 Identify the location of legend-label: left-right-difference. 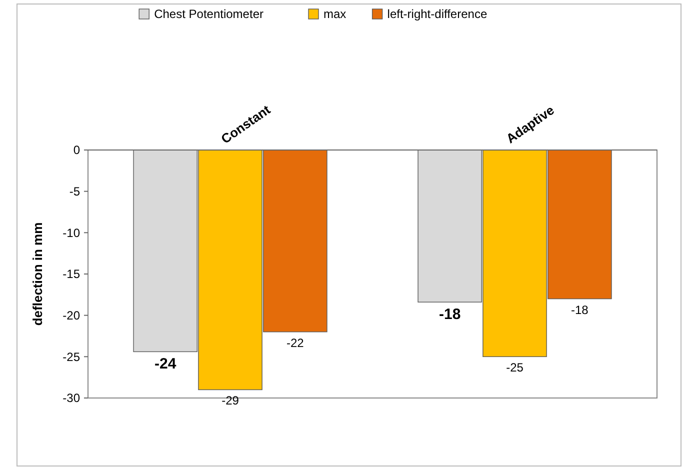
(437, 14).